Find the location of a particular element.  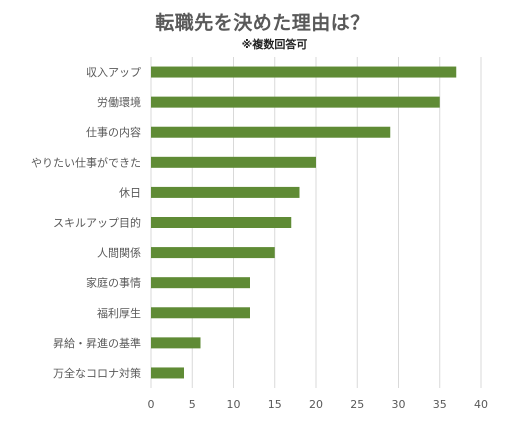

tick-label: 40 is located at coordinates (481, 404).